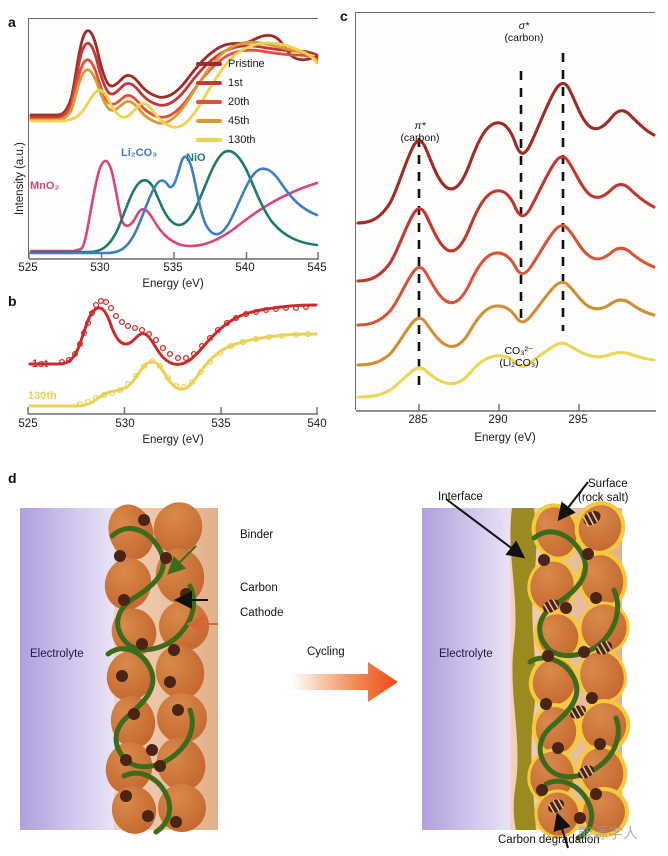 This screenshot has width=668, height=856. Describe the element at coordinates (317, 424) in the screenshot. I see `panel-b-xtick-540: 540` at that location.